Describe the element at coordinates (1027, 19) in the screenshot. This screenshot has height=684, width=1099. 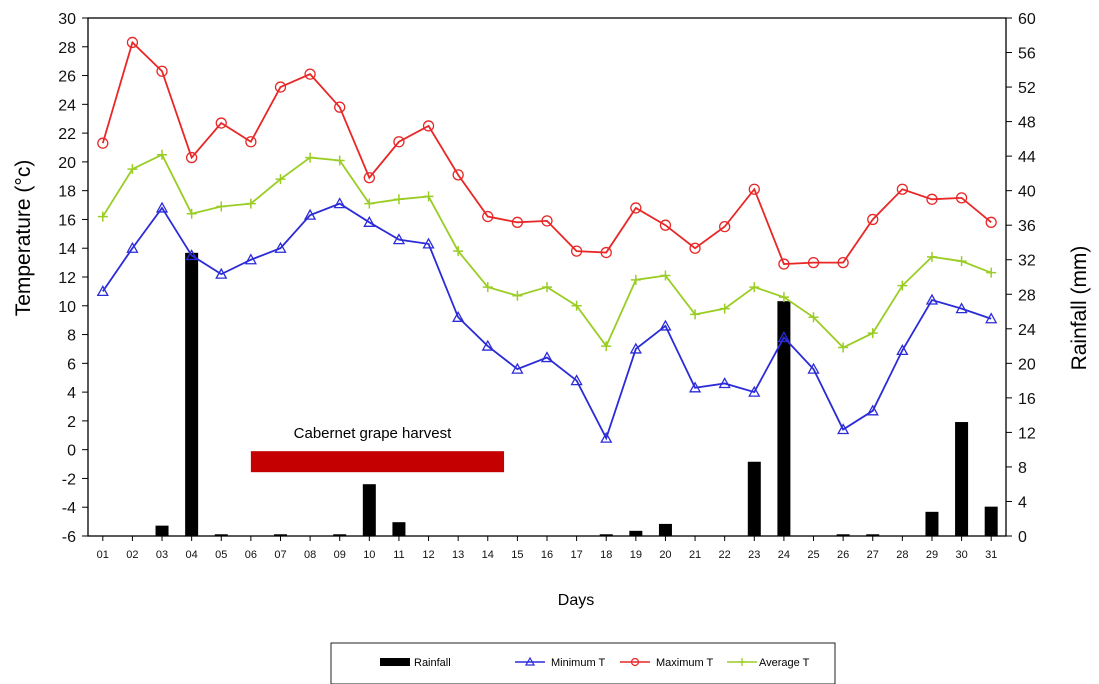
I see `right-tick-label: 60` at that location.